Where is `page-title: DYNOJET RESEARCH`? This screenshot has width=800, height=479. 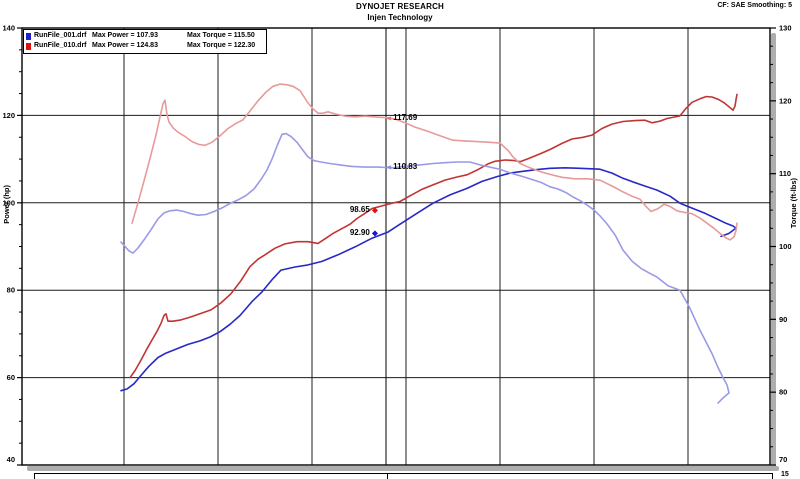 page-title: DYNOJET RESEARCH is located at coordinates (400, 6).